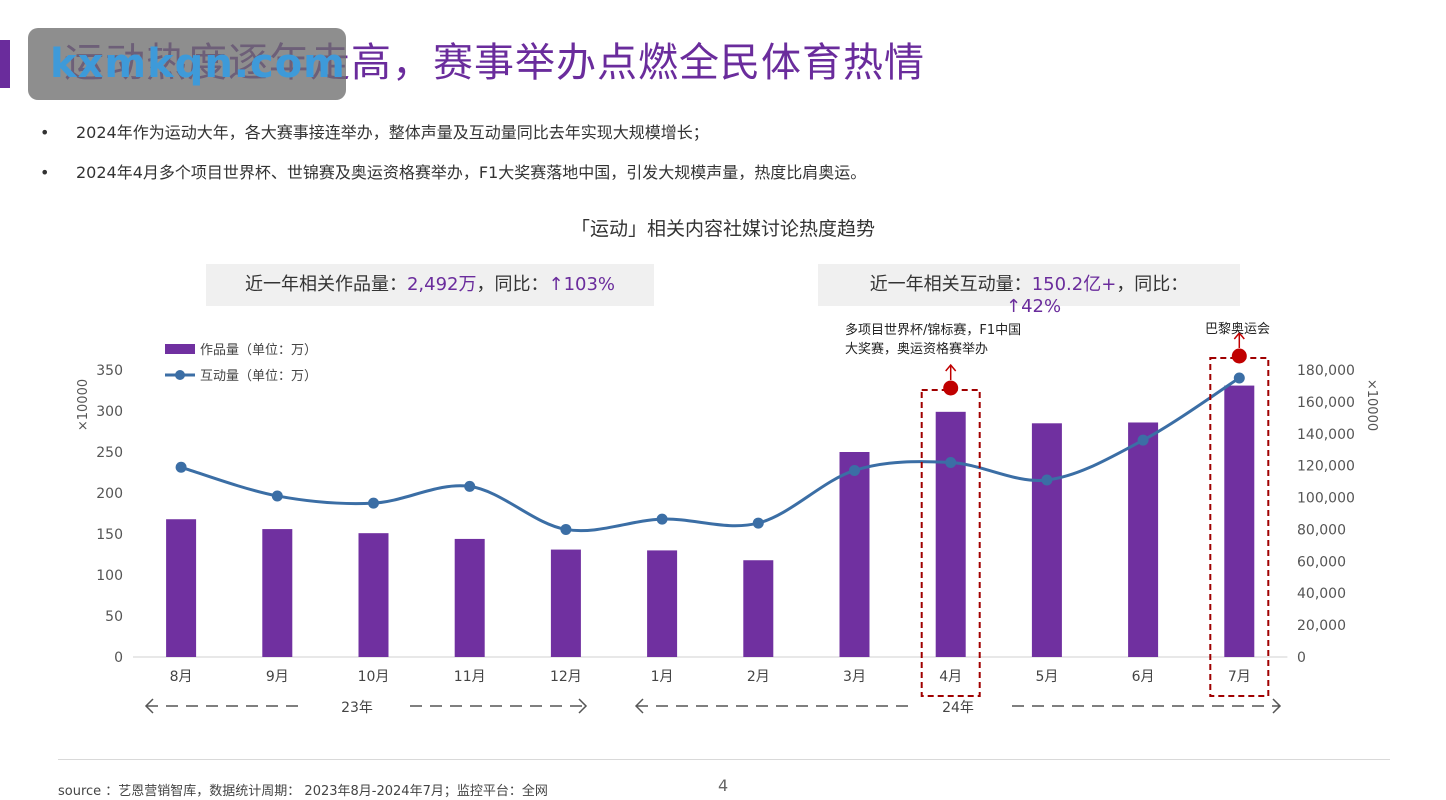 This screenshot has width=1446, height=800. I want to click on highlight-arrowhead-4月, so click(951, 367).